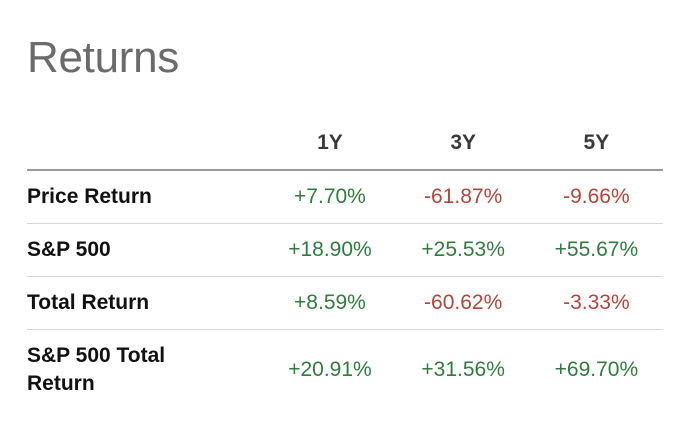 This screenshot has width=678, height=430. Describe the element at coordinates (145, 303) in the screenshot. I see `row-label: Total Return` at that location.